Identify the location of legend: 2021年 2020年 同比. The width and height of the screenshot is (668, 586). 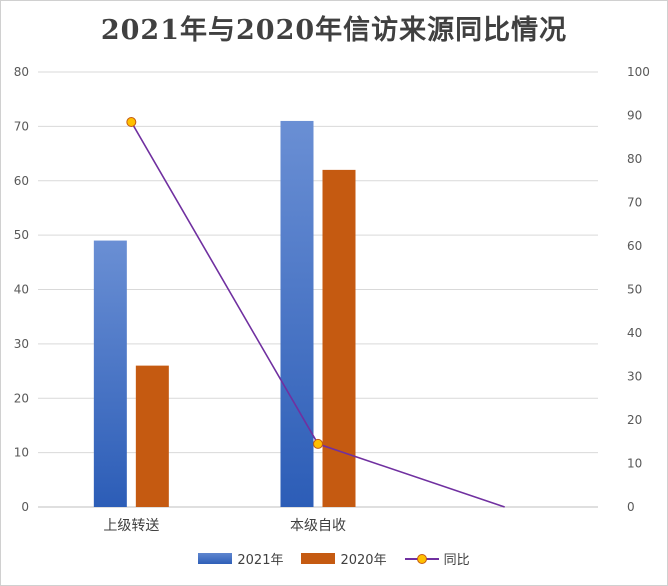
(334, 558).